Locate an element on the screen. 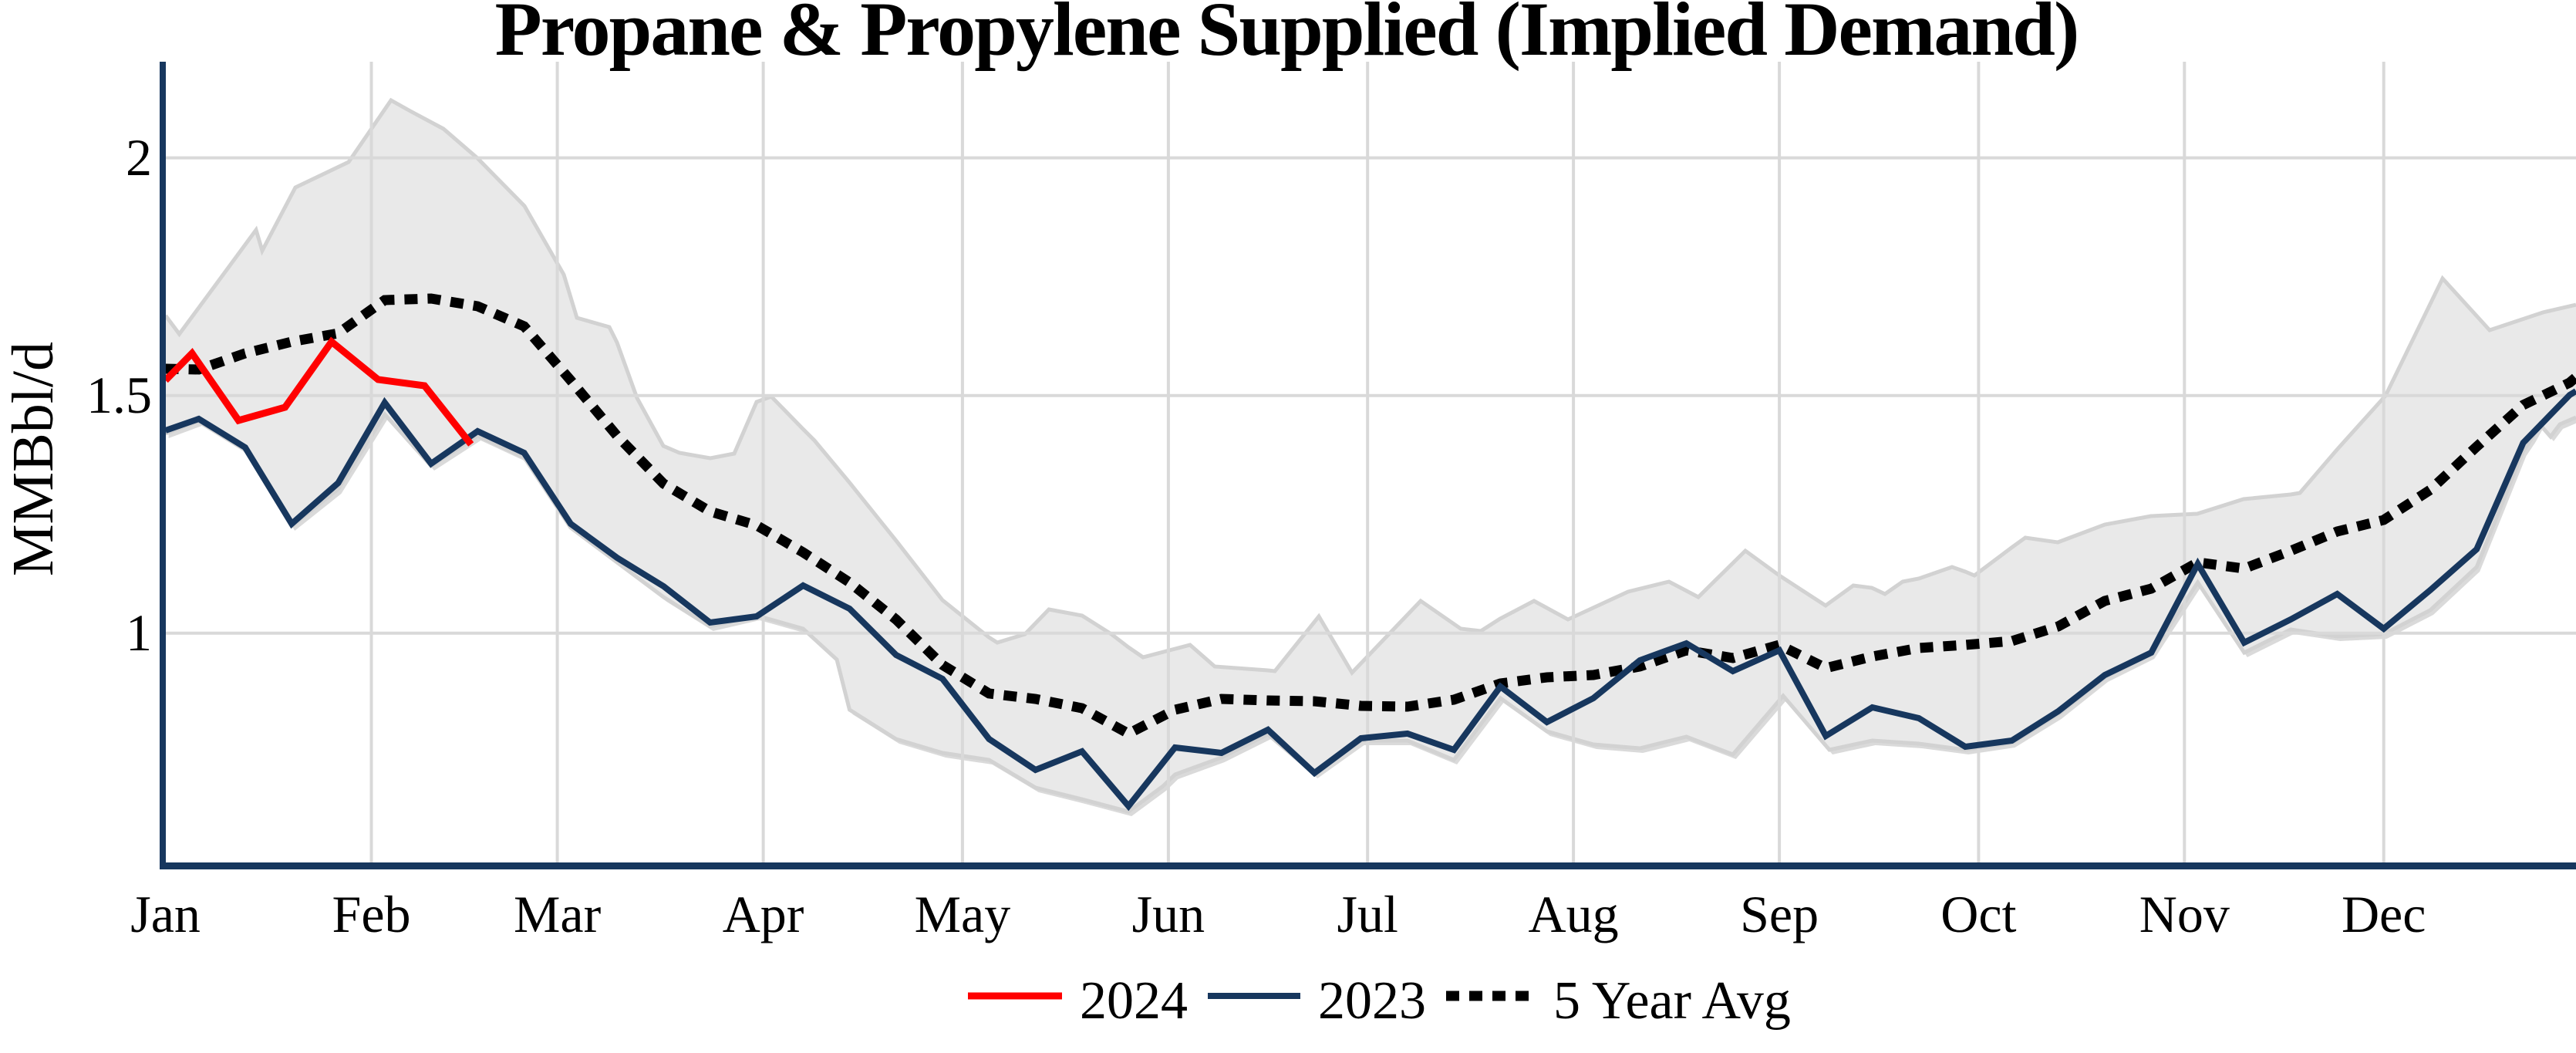 The height and width of the screenshot is (1053, 2576). svg-text: 2024 is located at coordinates (1134, 1001).